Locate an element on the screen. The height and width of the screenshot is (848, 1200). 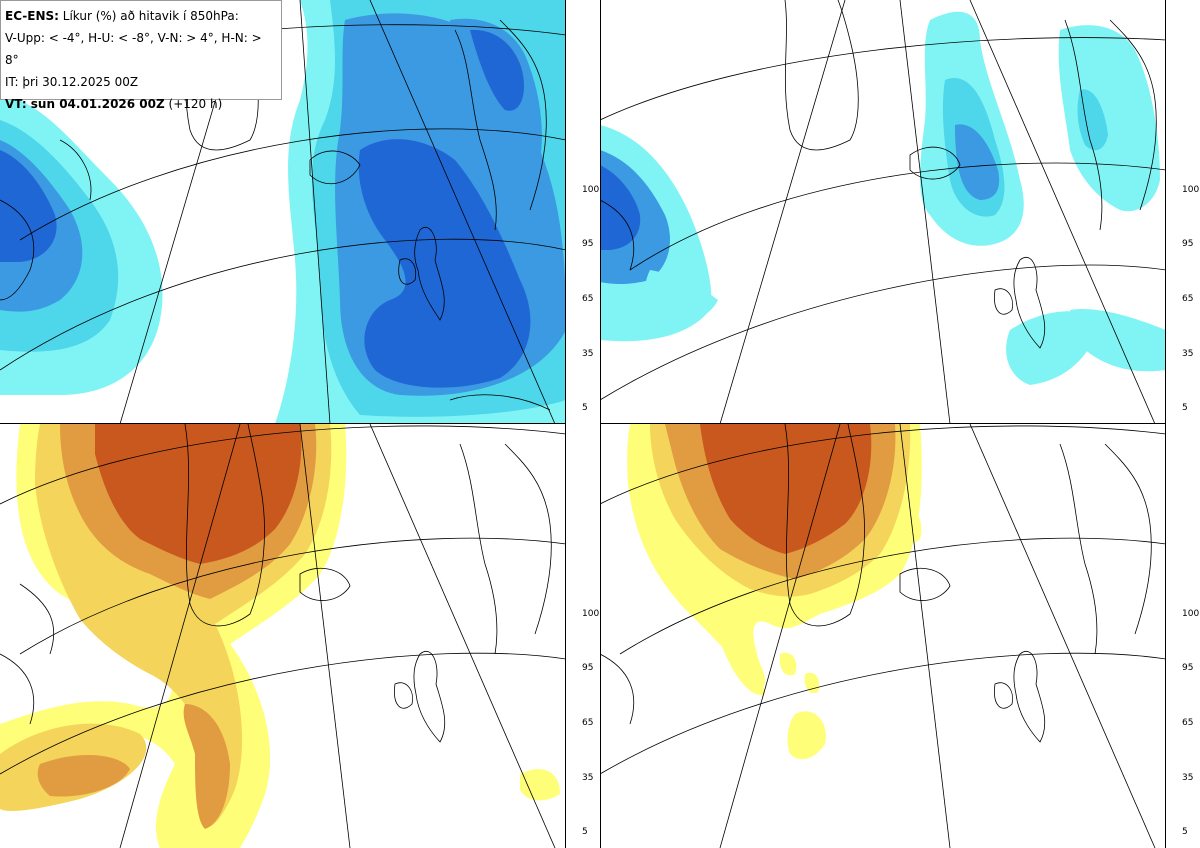
header-initial-time: IT: þri 30.12.2025 00Z is located at coordinates (72, 82).